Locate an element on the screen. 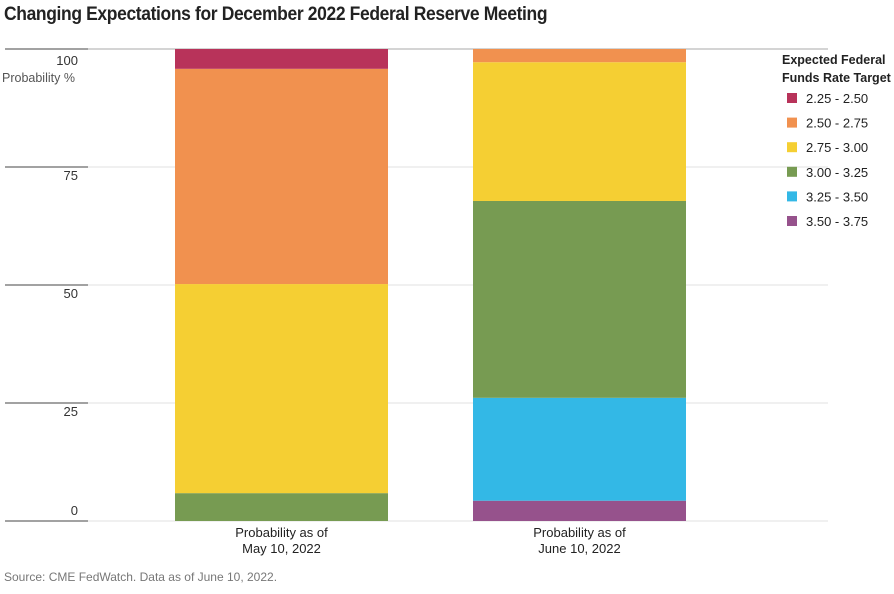  legend-label: 2.50 - 2.75 is located at coordinates (837, 123).